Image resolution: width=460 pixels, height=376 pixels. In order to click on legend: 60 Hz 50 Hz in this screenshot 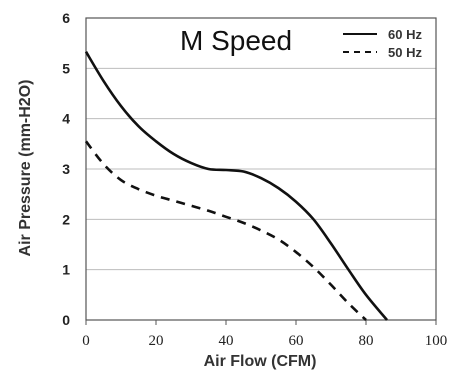, I will do `click(382, 43)`.